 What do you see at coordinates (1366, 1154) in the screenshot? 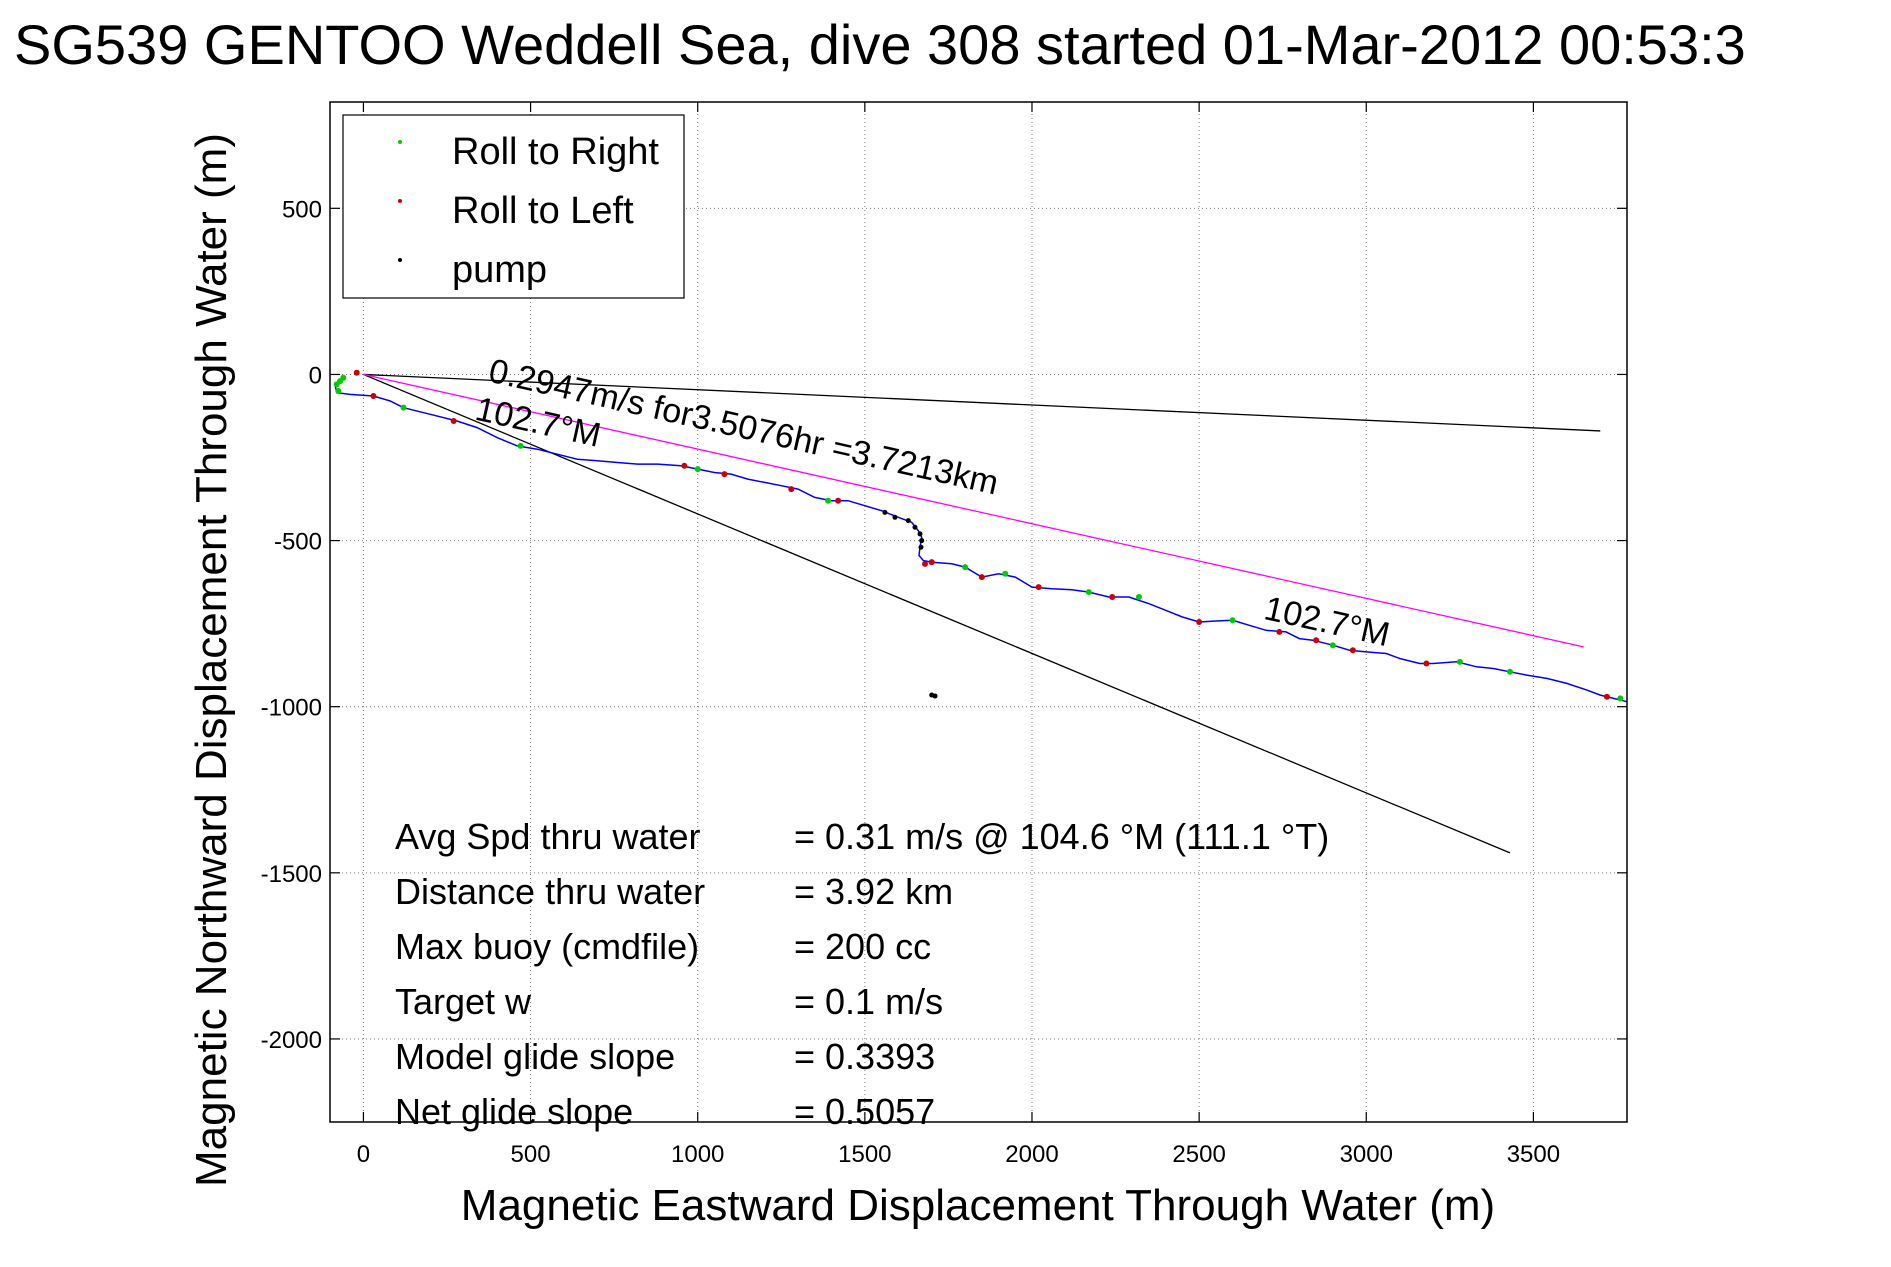
I see `x-tick-label: 3000` at bounding box center [1366, 1154].